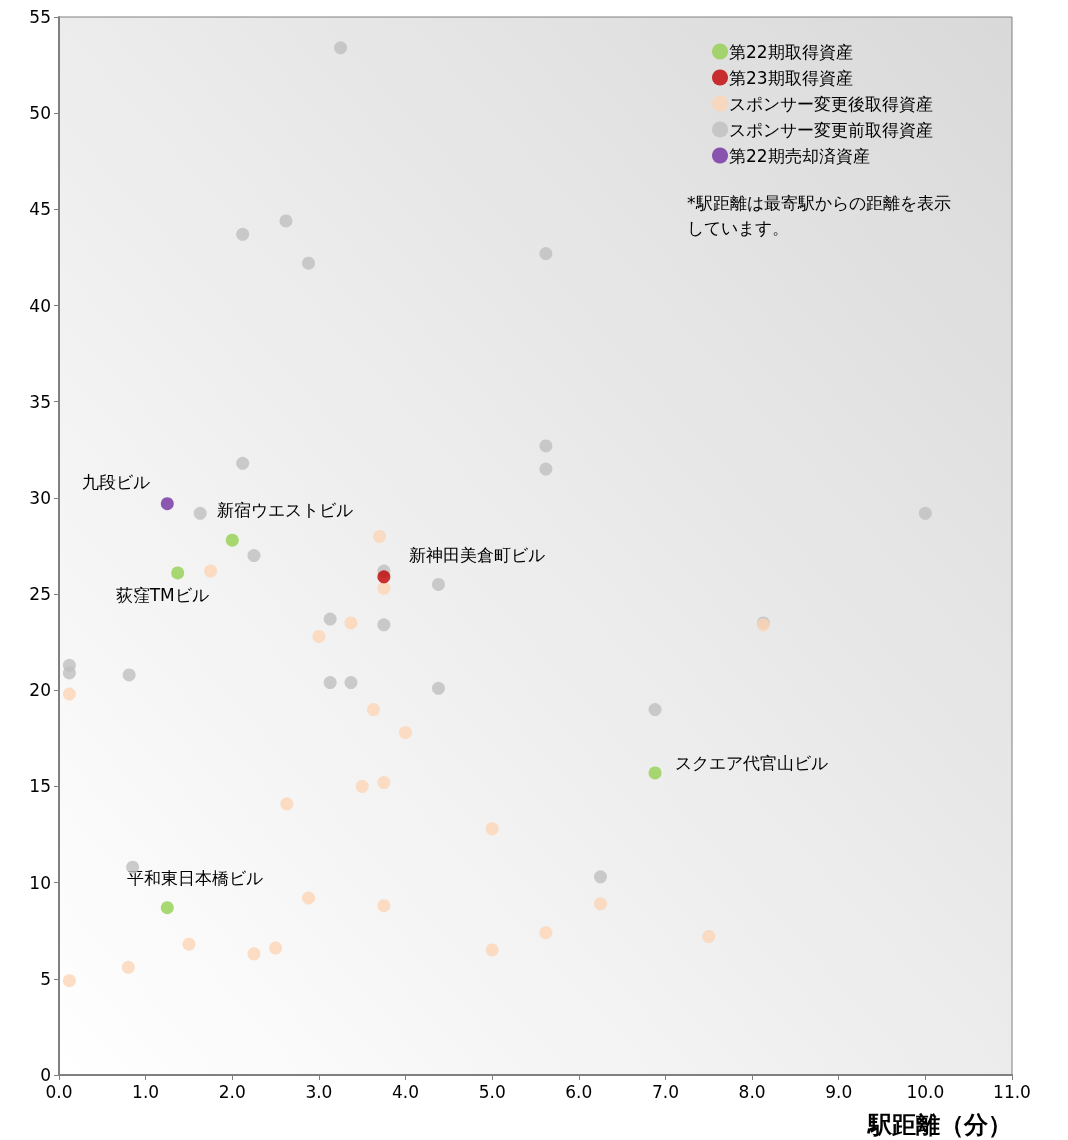  Describe the element at coordinates (40, 497) in the screenshot. I see `y-tick-label: 30` at that location.